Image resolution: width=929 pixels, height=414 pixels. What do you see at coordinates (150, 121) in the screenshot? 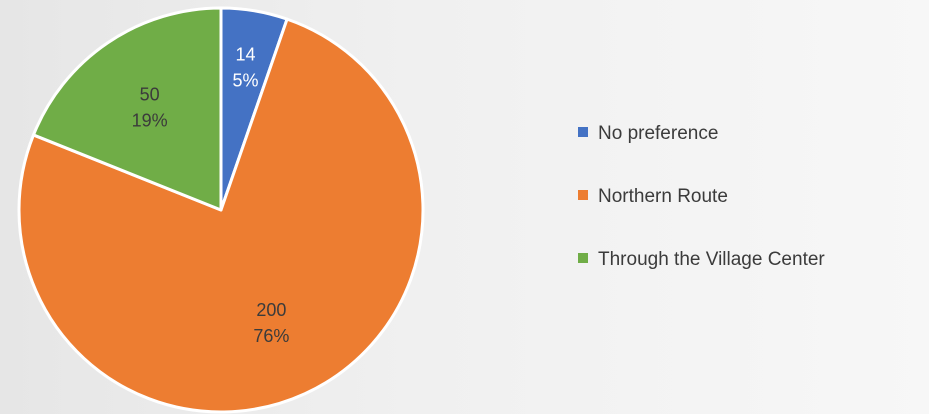
I see `data-label-percent-through-the-village-center: 19%` at bounding box center [150, 121].